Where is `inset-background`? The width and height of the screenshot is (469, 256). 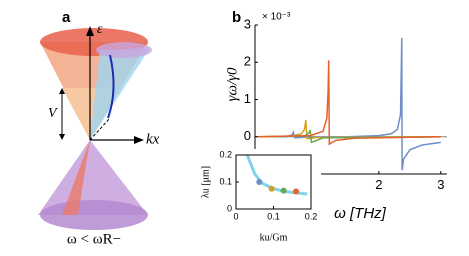 inset-background is located at coordinates (263, 196).